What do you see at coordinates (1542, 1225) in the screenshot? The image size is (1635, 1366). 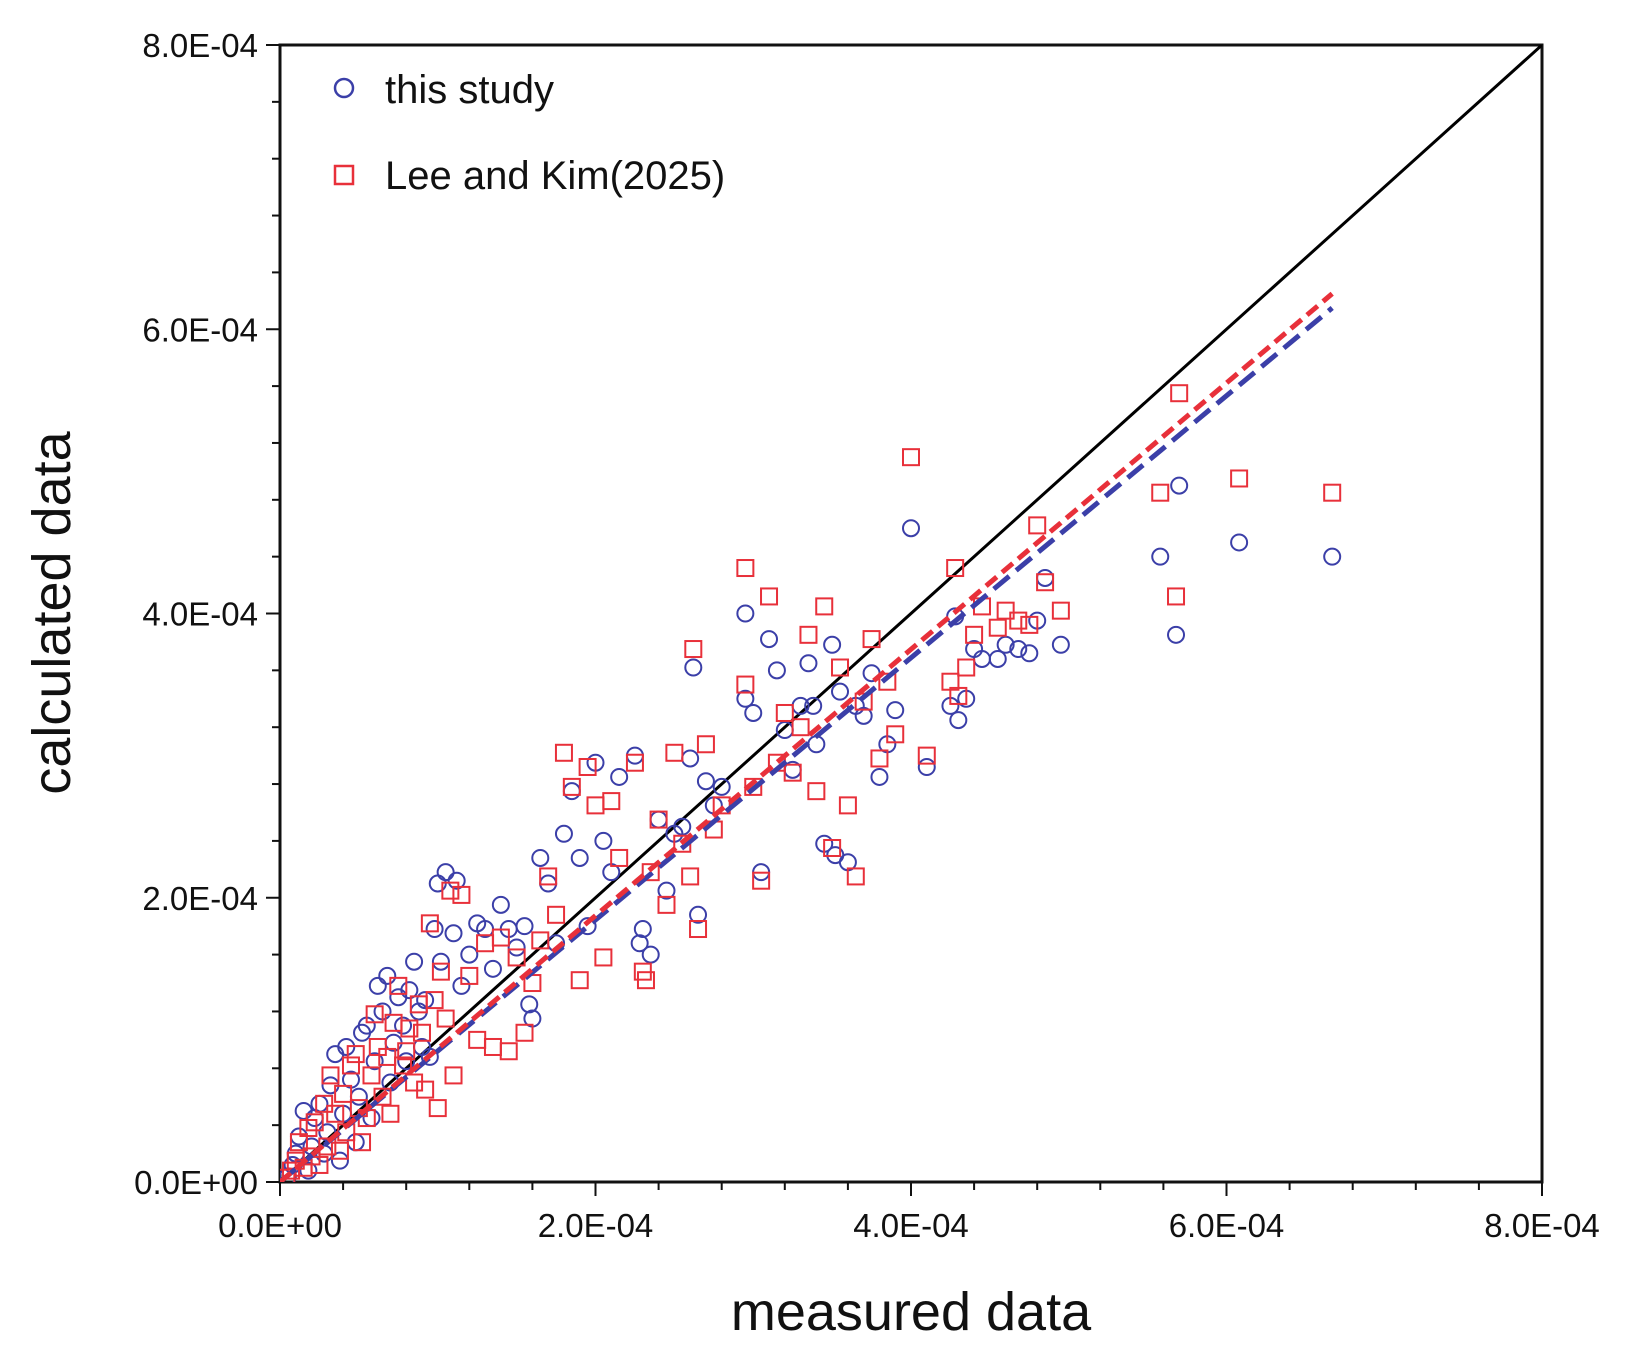 I see `x-tick-label: 8.0E-04` at bounding box center [1542, 1225].